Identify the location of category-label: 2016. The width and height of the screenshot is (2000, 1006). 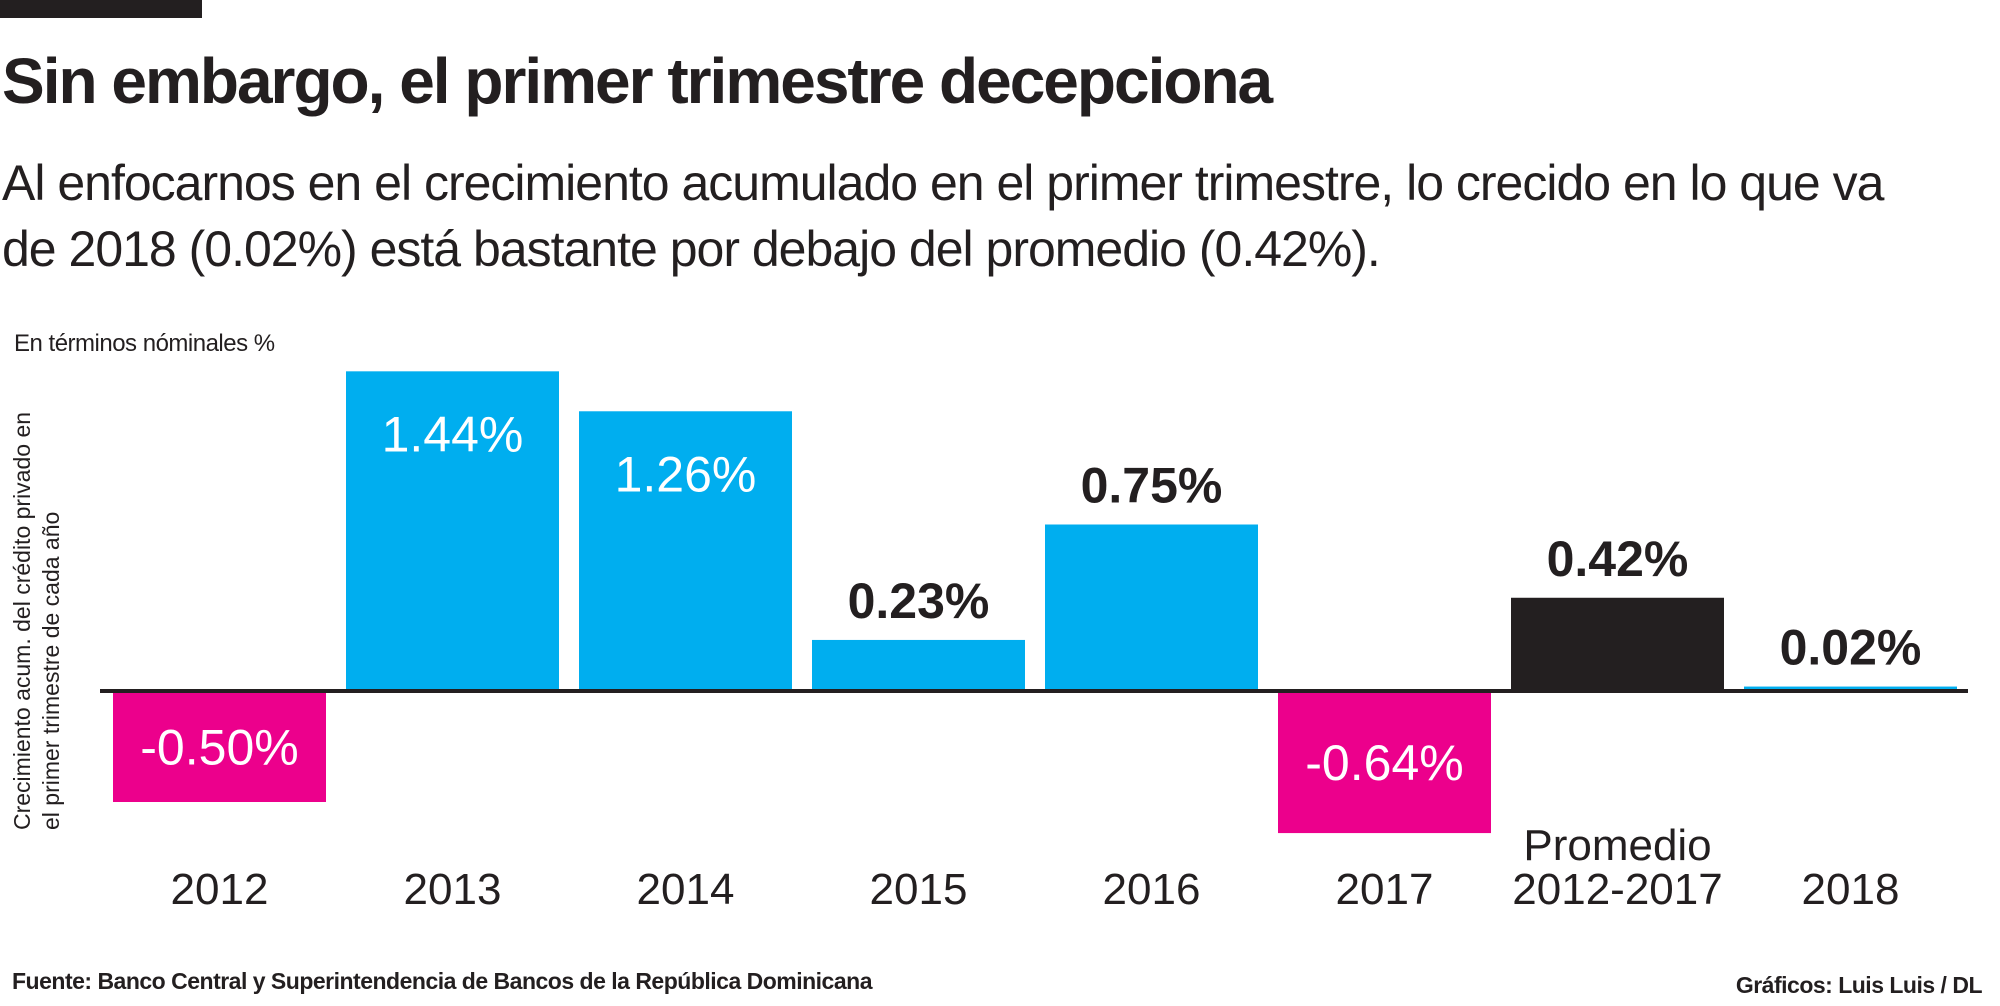
(1152, 889).